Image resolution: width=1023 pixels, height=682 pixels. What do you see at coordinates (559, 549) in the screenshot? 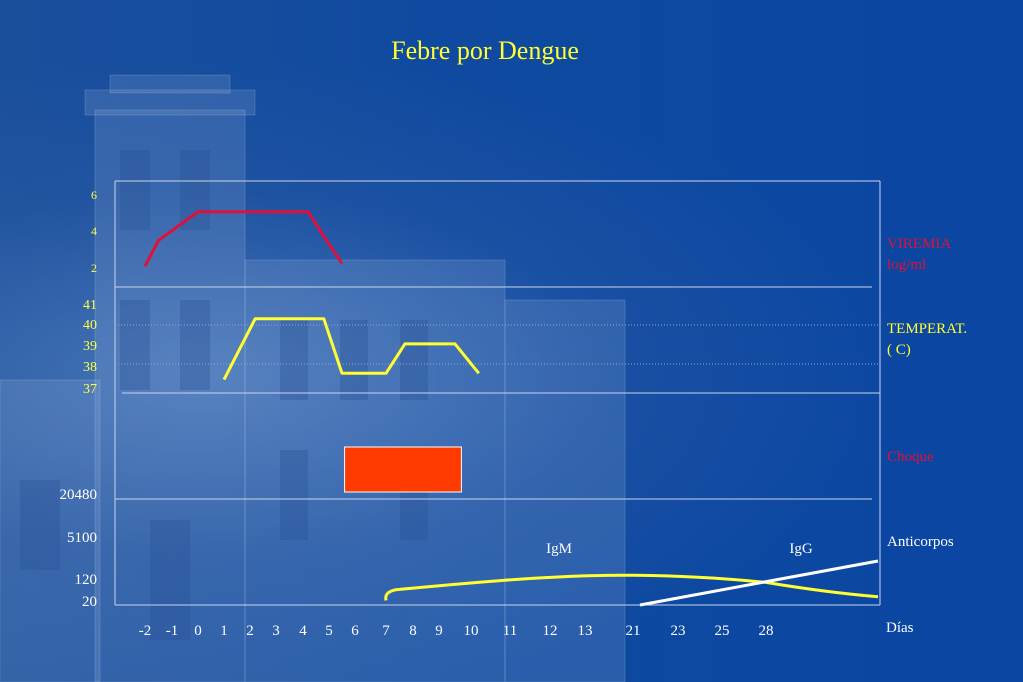
I see `igm-series-label: IgM` at bounding box center [559, 549].